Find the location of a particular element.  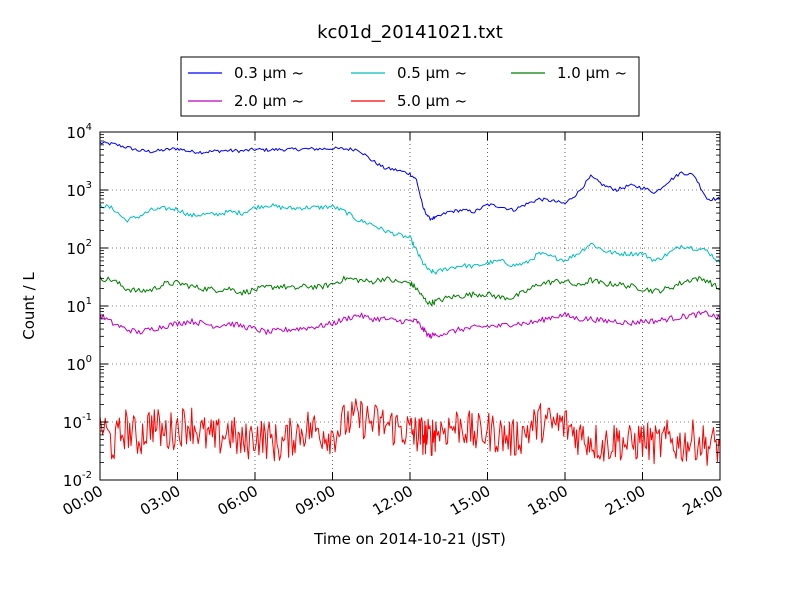

x-axis-label: Time on 2014-10-21 (JST) is located at coordinates (409, 539).